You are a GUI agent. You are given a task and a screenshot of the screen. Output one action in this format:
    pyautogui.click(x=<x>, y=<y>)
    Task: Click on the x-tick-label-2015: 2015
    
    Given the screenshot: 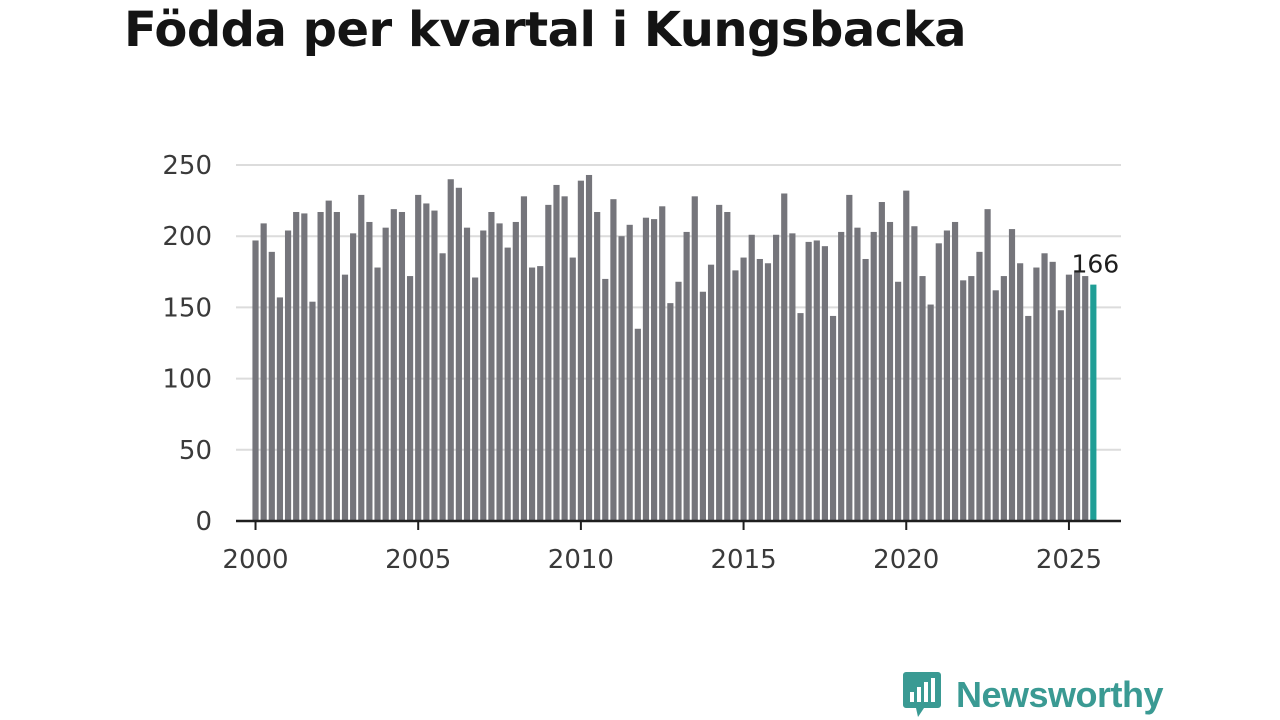 What is the action you would take?
    pyautogui.click(x=743, y=560)
    